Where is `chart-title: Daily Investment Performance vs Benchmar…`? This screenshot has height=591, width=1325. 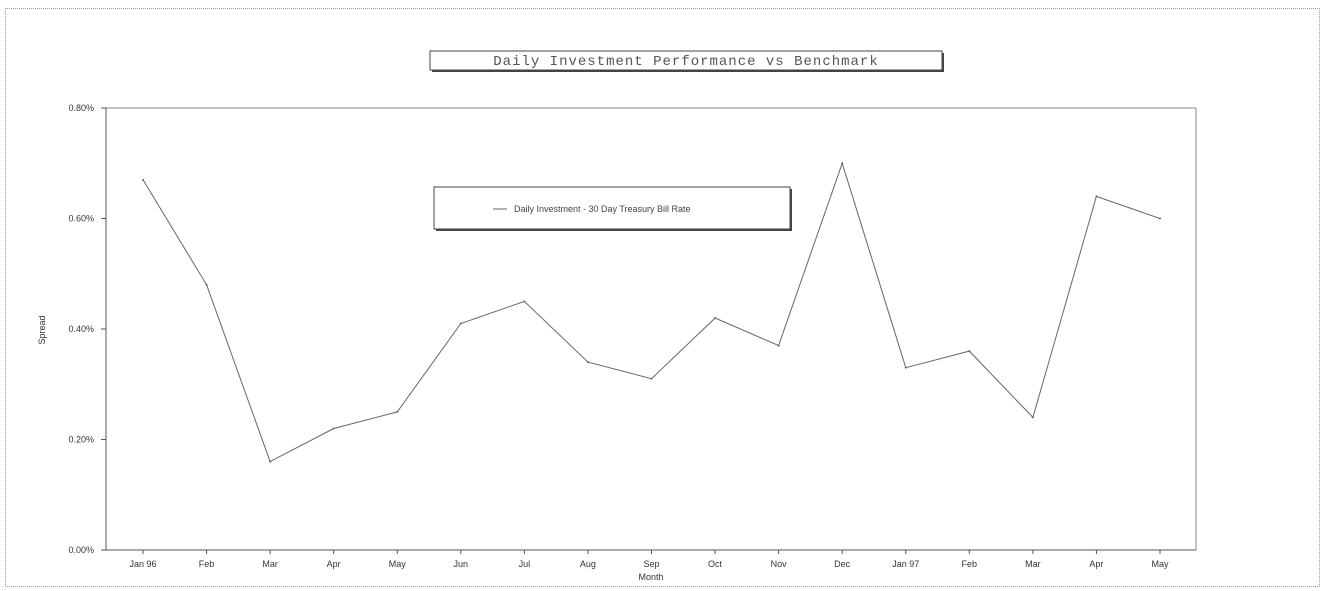
chart-title: Daily Investment Performance vs Benchmar… is located at coordinates (685, 62).